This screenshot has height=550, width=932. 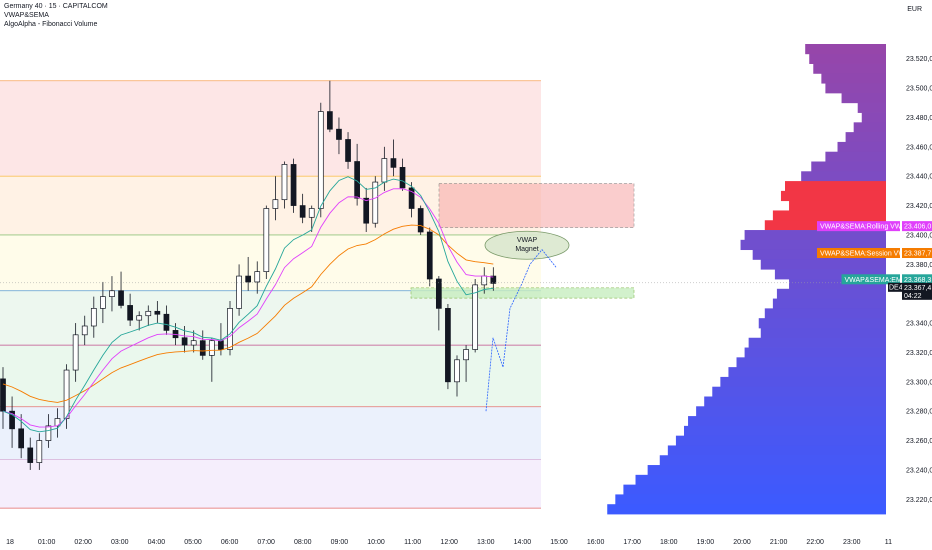 I want to click on candle-countdown: 04:22, so click(x=913, y=296).